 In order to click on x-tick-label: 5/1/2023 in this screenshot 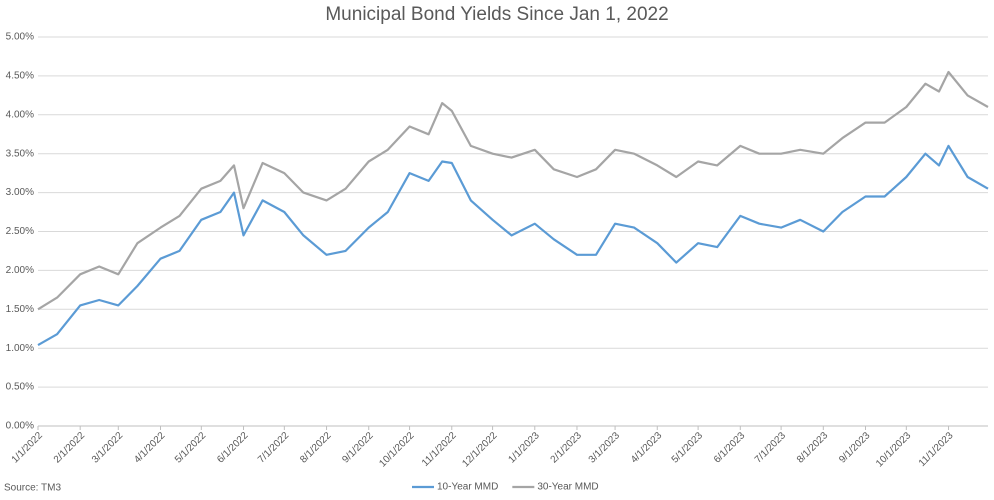, I will do `click(688, 448)`.